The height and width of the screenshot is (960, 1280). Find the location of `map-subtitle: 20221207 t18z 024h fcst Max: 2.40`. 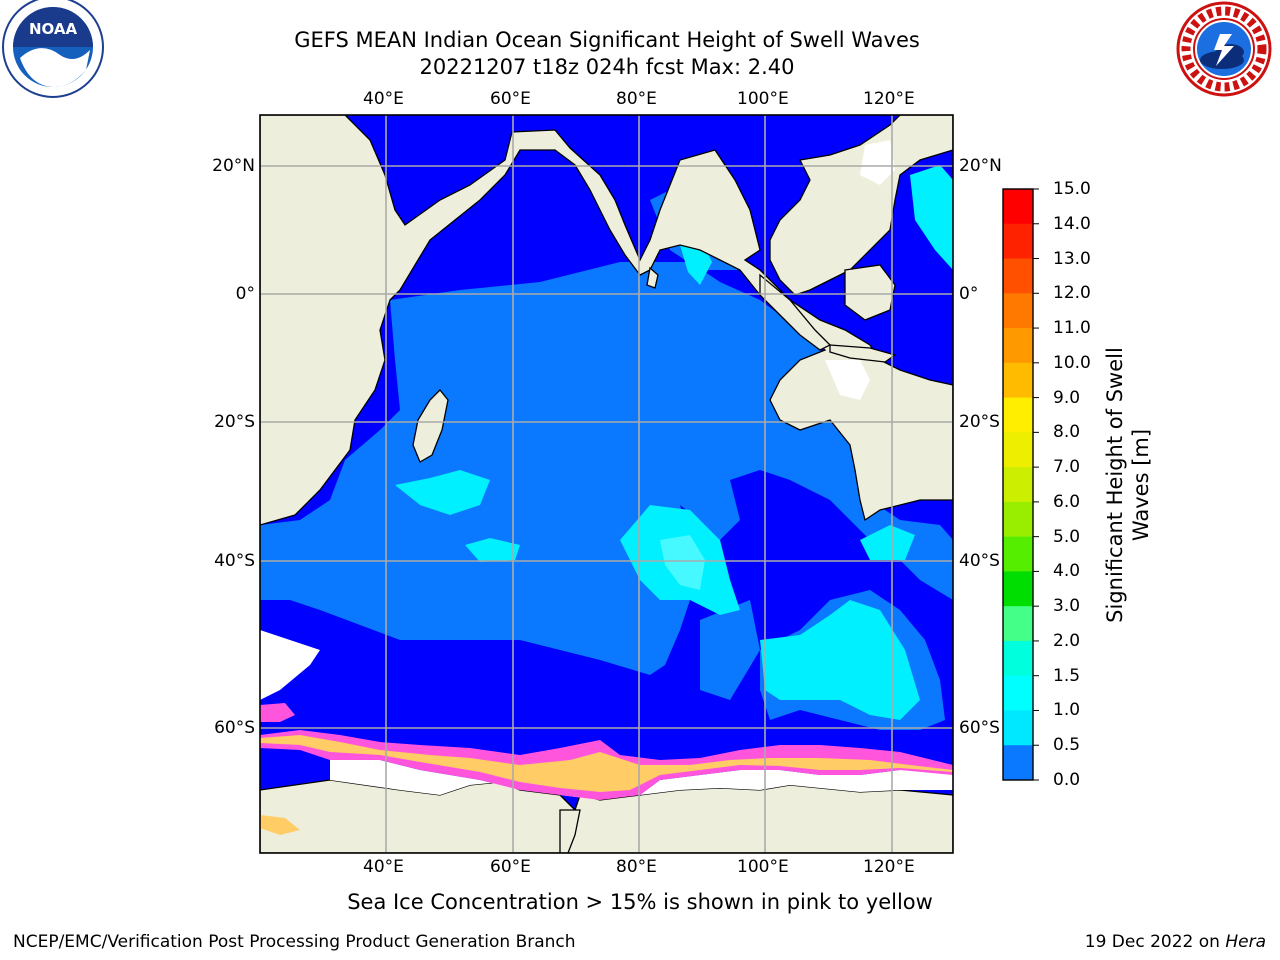

map-subtitle: 20221207 t18z 024h fcst Max: 2.40 is located at coordinates (607, 67).